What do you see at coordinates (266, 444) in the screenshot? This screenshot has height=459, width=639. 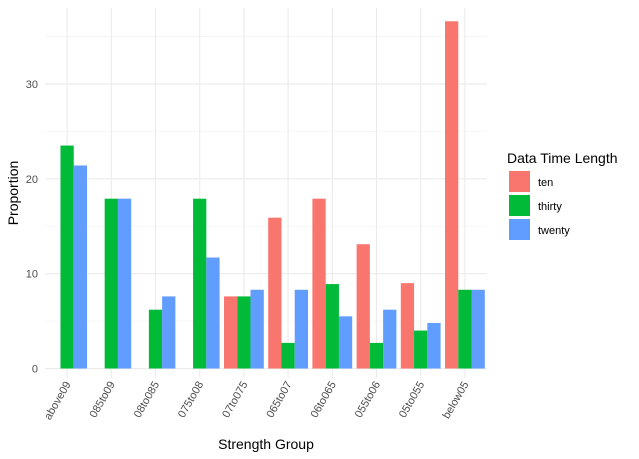 I see `x-axis-title: Strength Group` at bounding box center [266, 444].